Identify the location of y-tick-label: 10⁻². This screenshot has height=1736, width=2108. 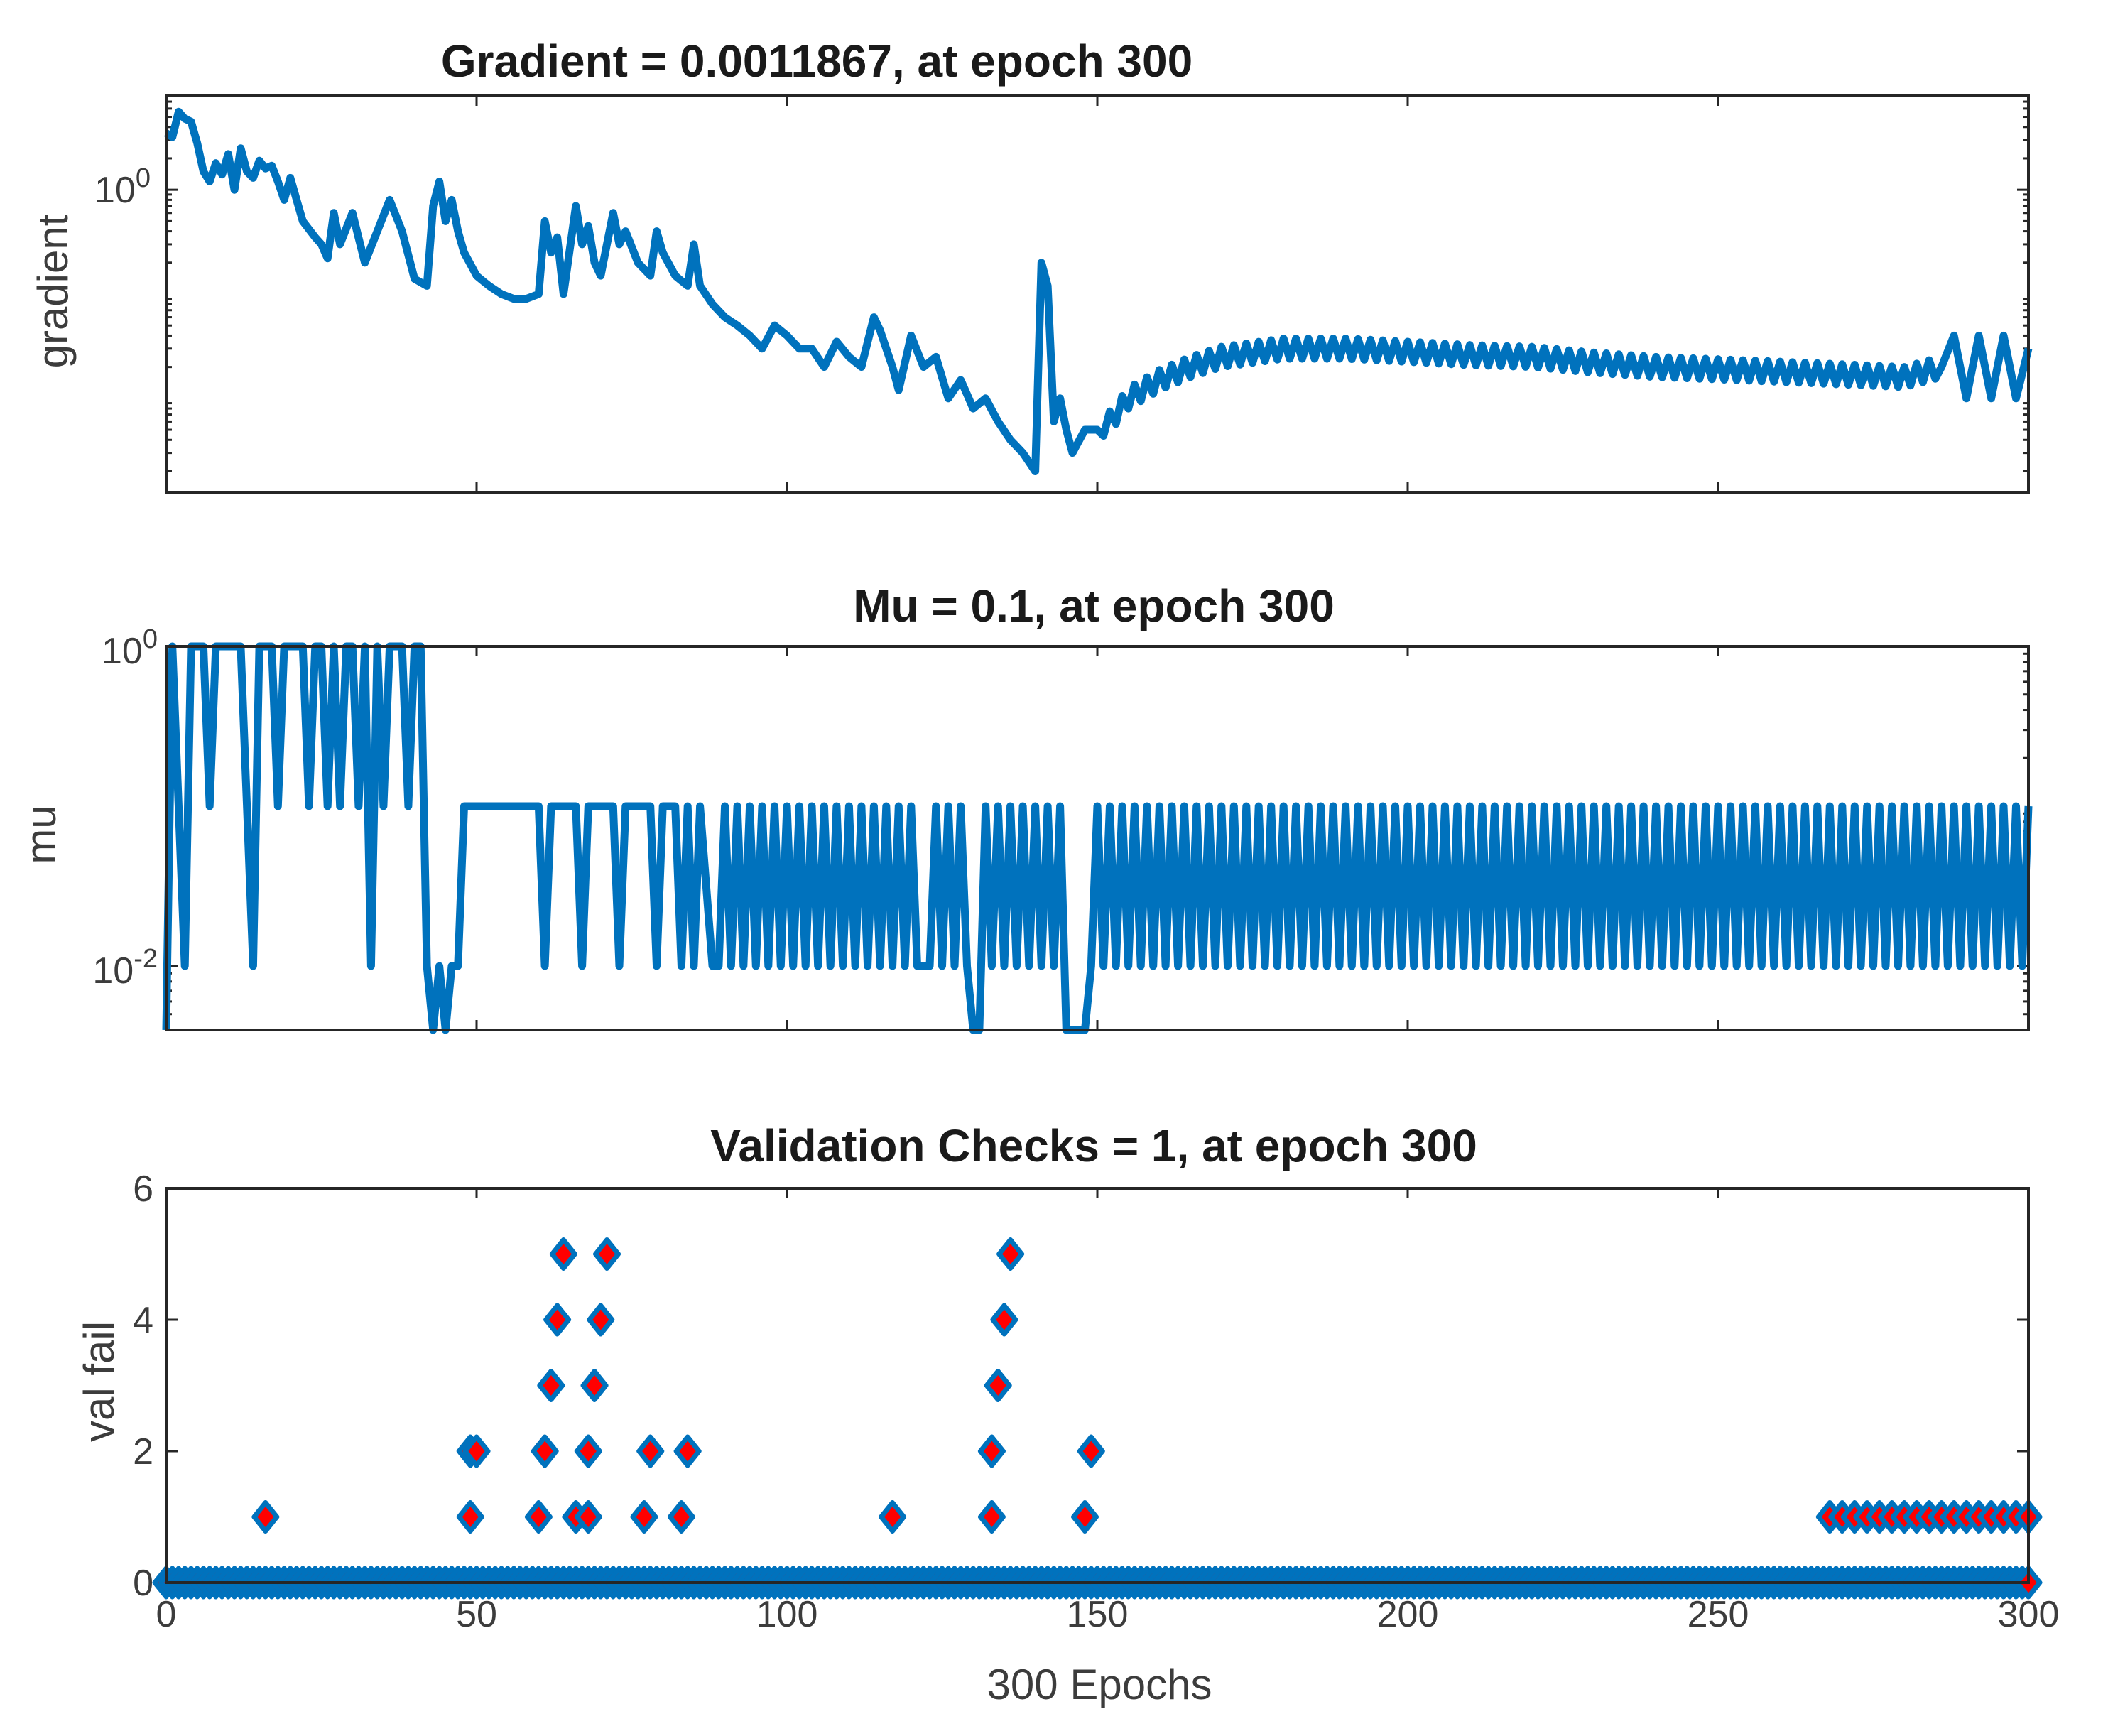
(125, 968).